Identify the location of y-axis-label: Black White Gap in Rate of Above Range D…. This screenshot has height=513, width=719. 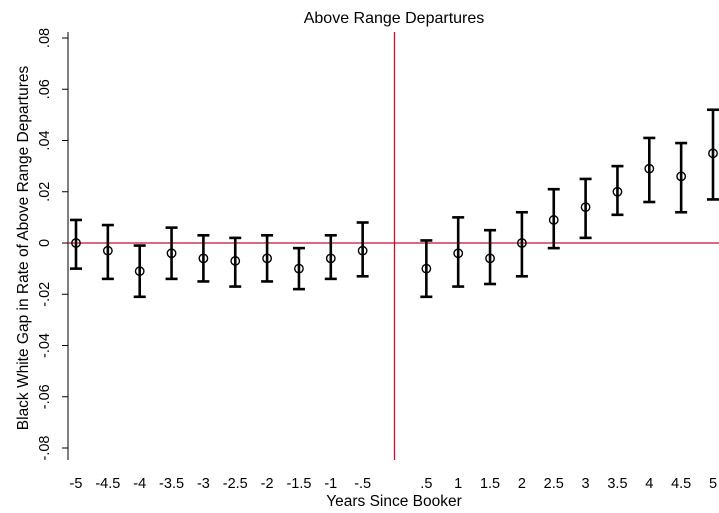
(23, 248).